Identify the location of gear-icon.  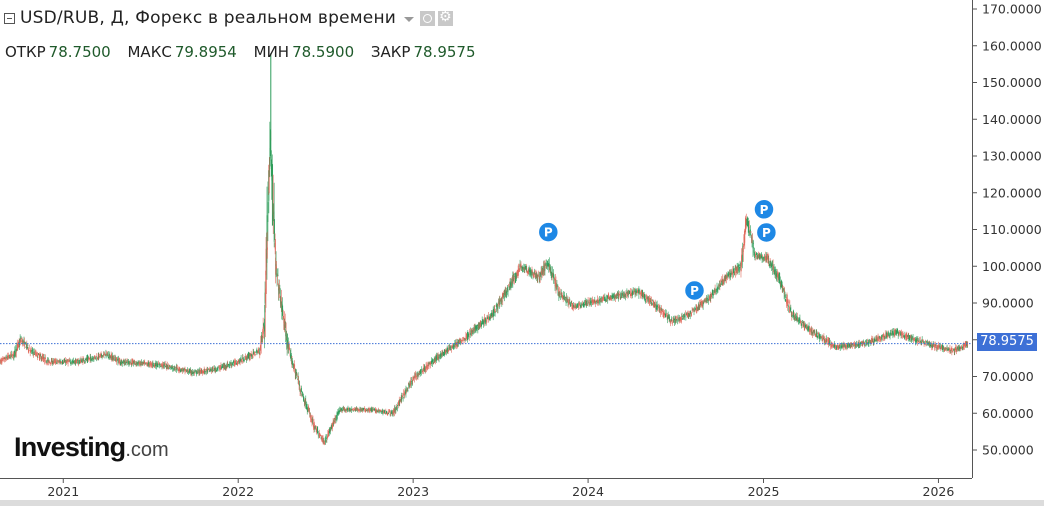
(446, 17).